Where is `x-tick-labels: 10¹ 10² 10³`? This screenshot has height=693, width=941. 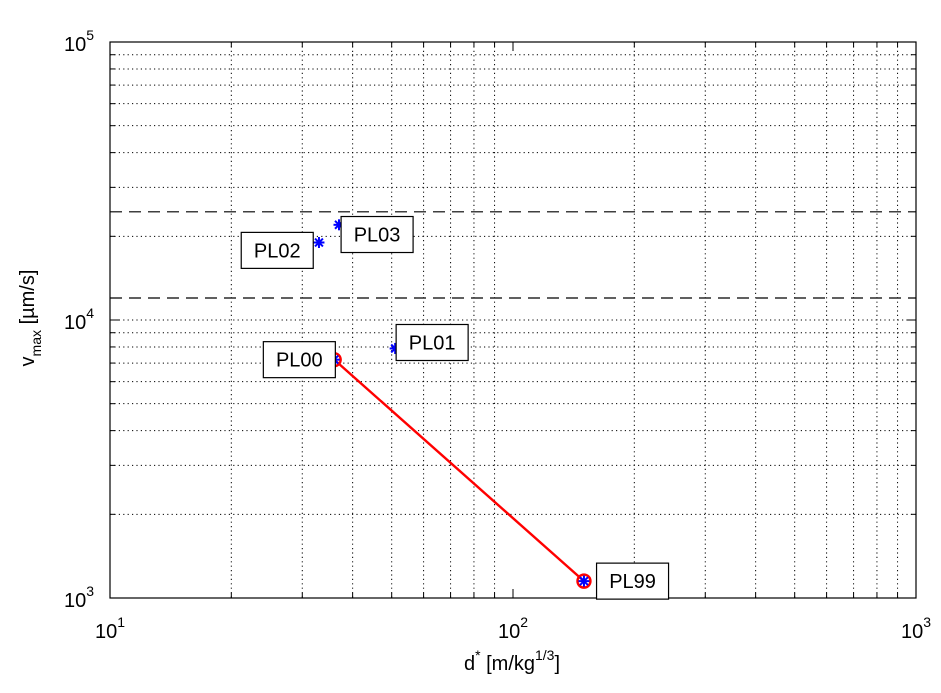
x-tick-labels: 10¹ 10² 10³ is located at coordinates (513, 628).